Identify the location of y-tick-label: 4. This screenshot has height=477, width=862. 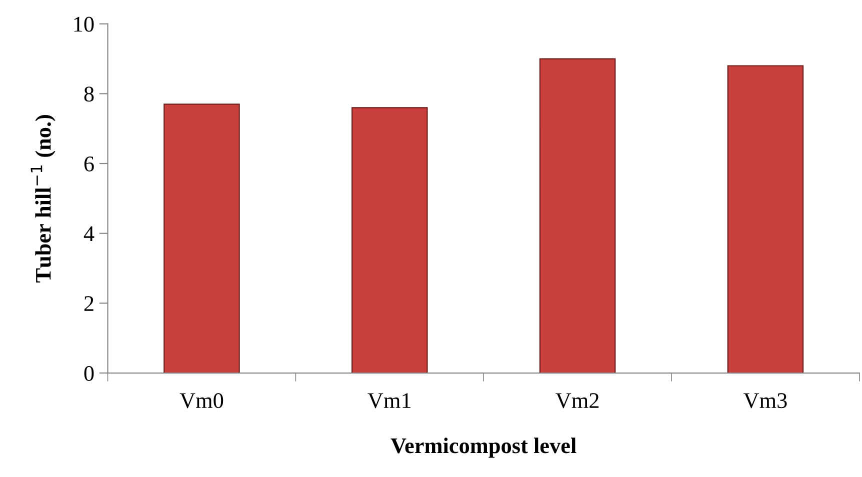
(89, 234).